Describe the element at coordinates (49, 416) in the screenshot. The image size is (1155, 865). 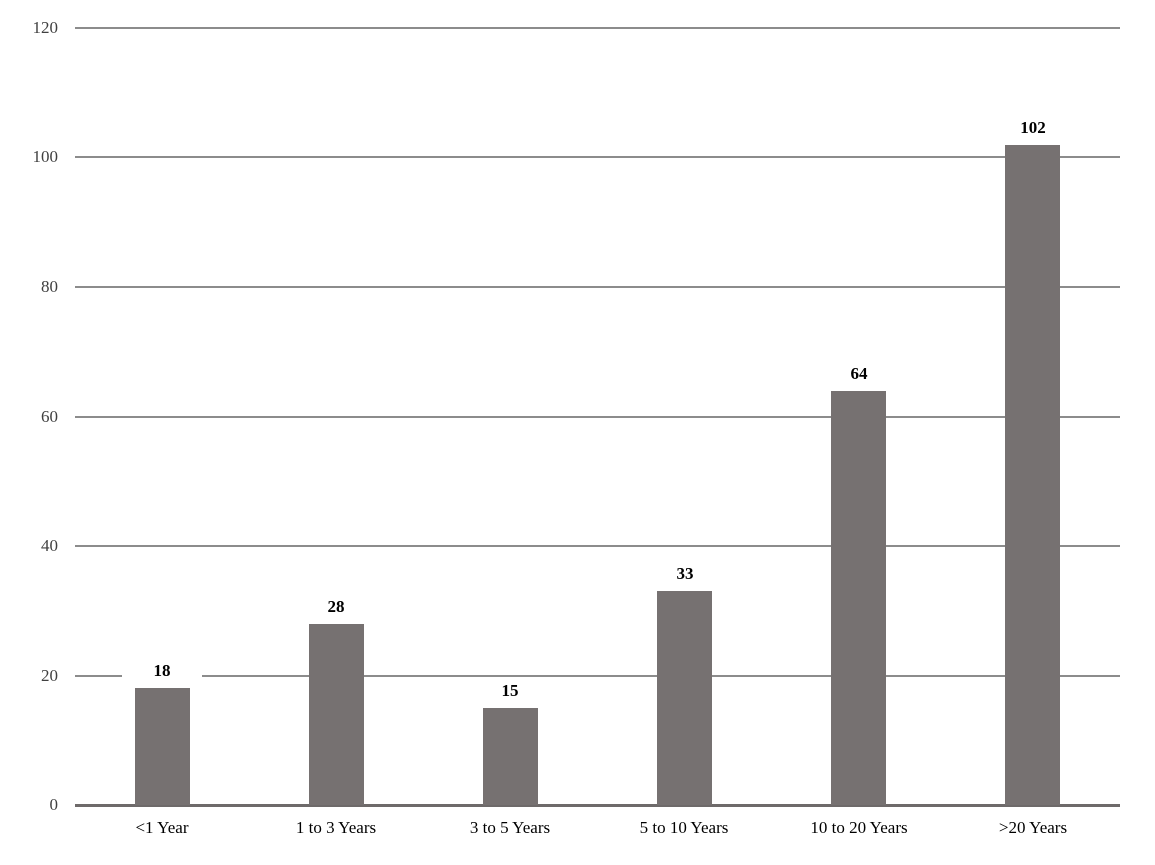
I see `y-axis-tick-label: 60` at that location.